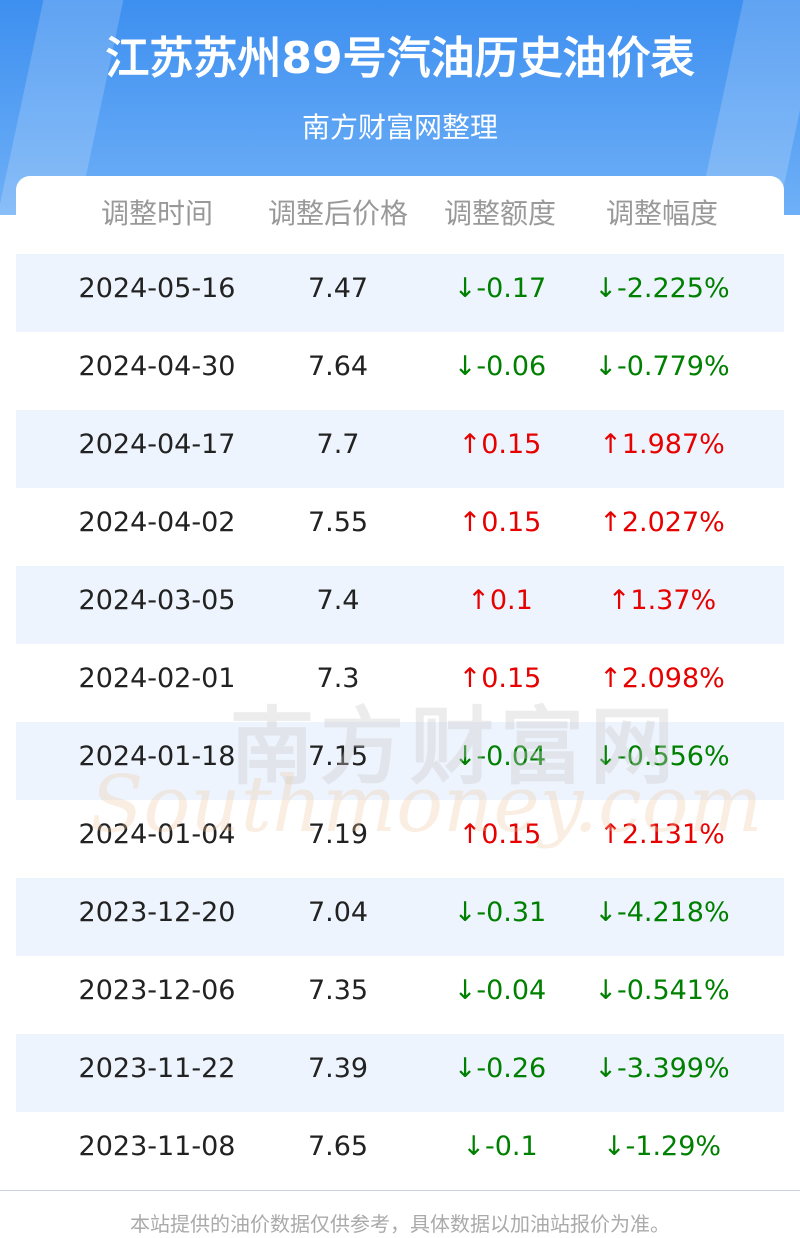 This screenshot has height=1238, width=800. Describe the element at coordinates (338, 1068) in the screenshot. I see `table-cell: 7.39` at that location.